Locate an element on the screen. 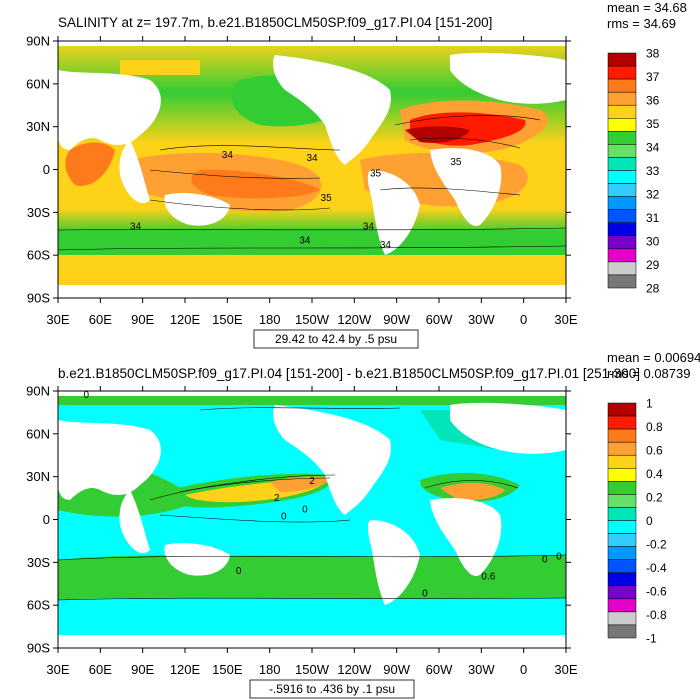 The height and width of the screenshot is (700, 700). x-tick-label: 150E is located at coordinates (227, 669).